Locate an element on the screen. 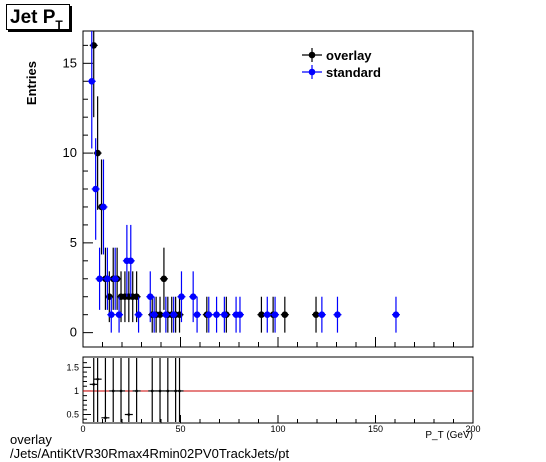 Image resolution: width=546 pixels, height=462 pixels. caption-line-1: overlay is located at coordinates (31, 439).